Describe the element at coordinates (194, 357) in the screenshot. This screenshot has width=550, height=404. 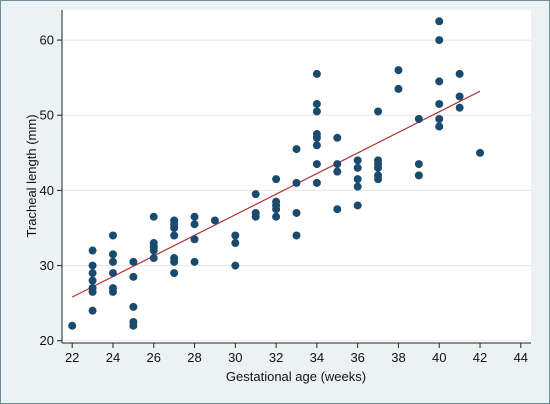
I see `x-tick-label: 28` at that location.